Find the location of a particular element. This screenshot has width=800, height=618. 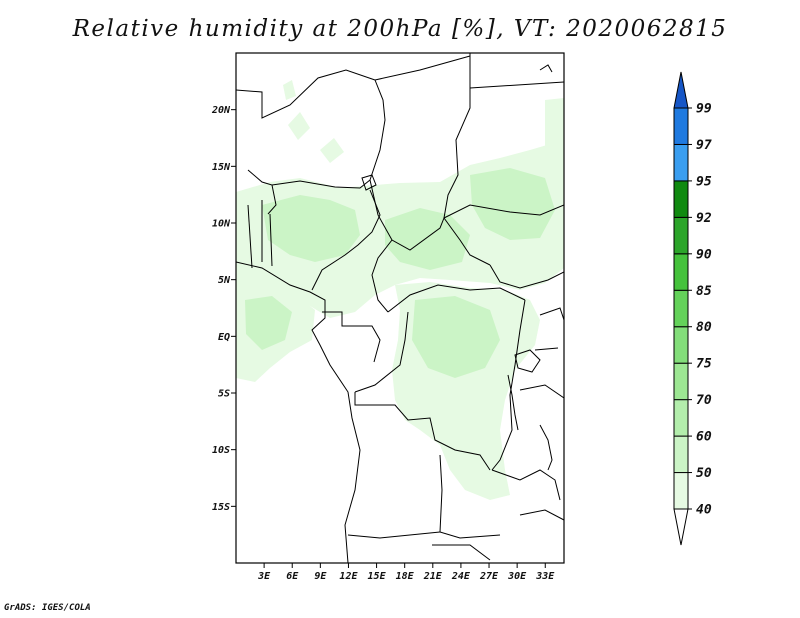

lon-tick-label: 18E is located at coordinates (405, 576).